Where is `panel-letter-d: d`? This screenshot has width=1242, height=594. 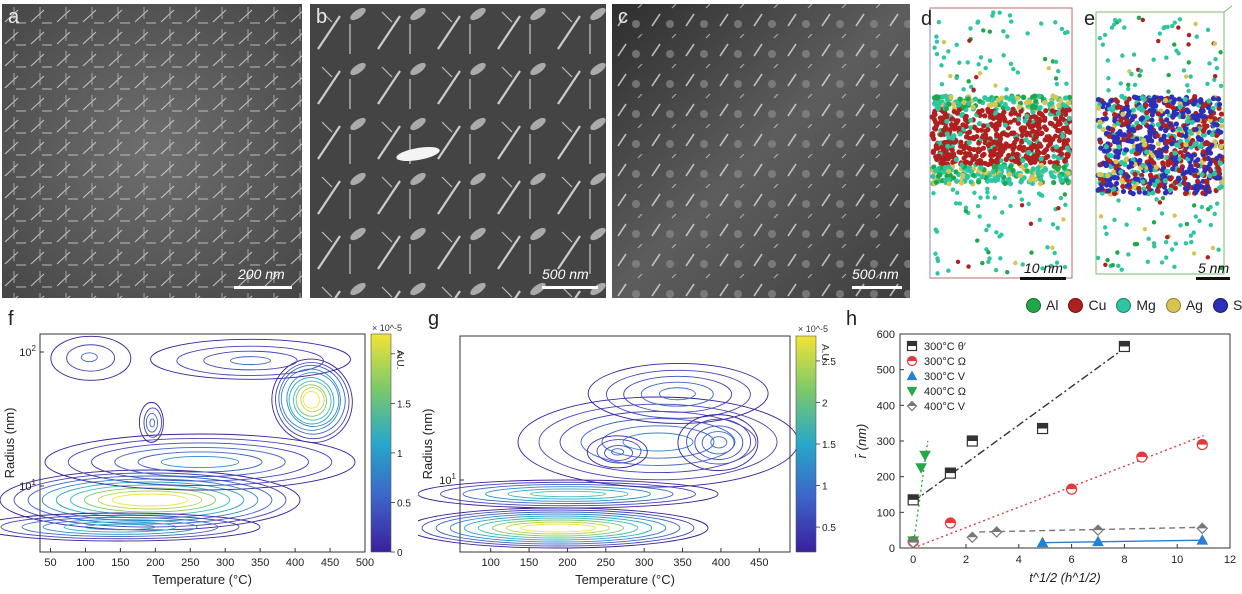 panel-letter-d: d is located at coordinates (927, 19).